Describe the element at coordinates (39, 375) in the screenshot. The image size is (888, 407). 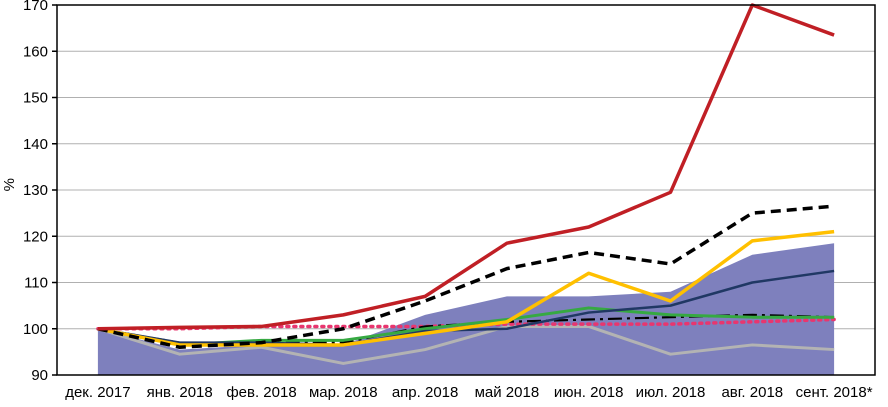
I see `y-tick-label: 90` at that location.